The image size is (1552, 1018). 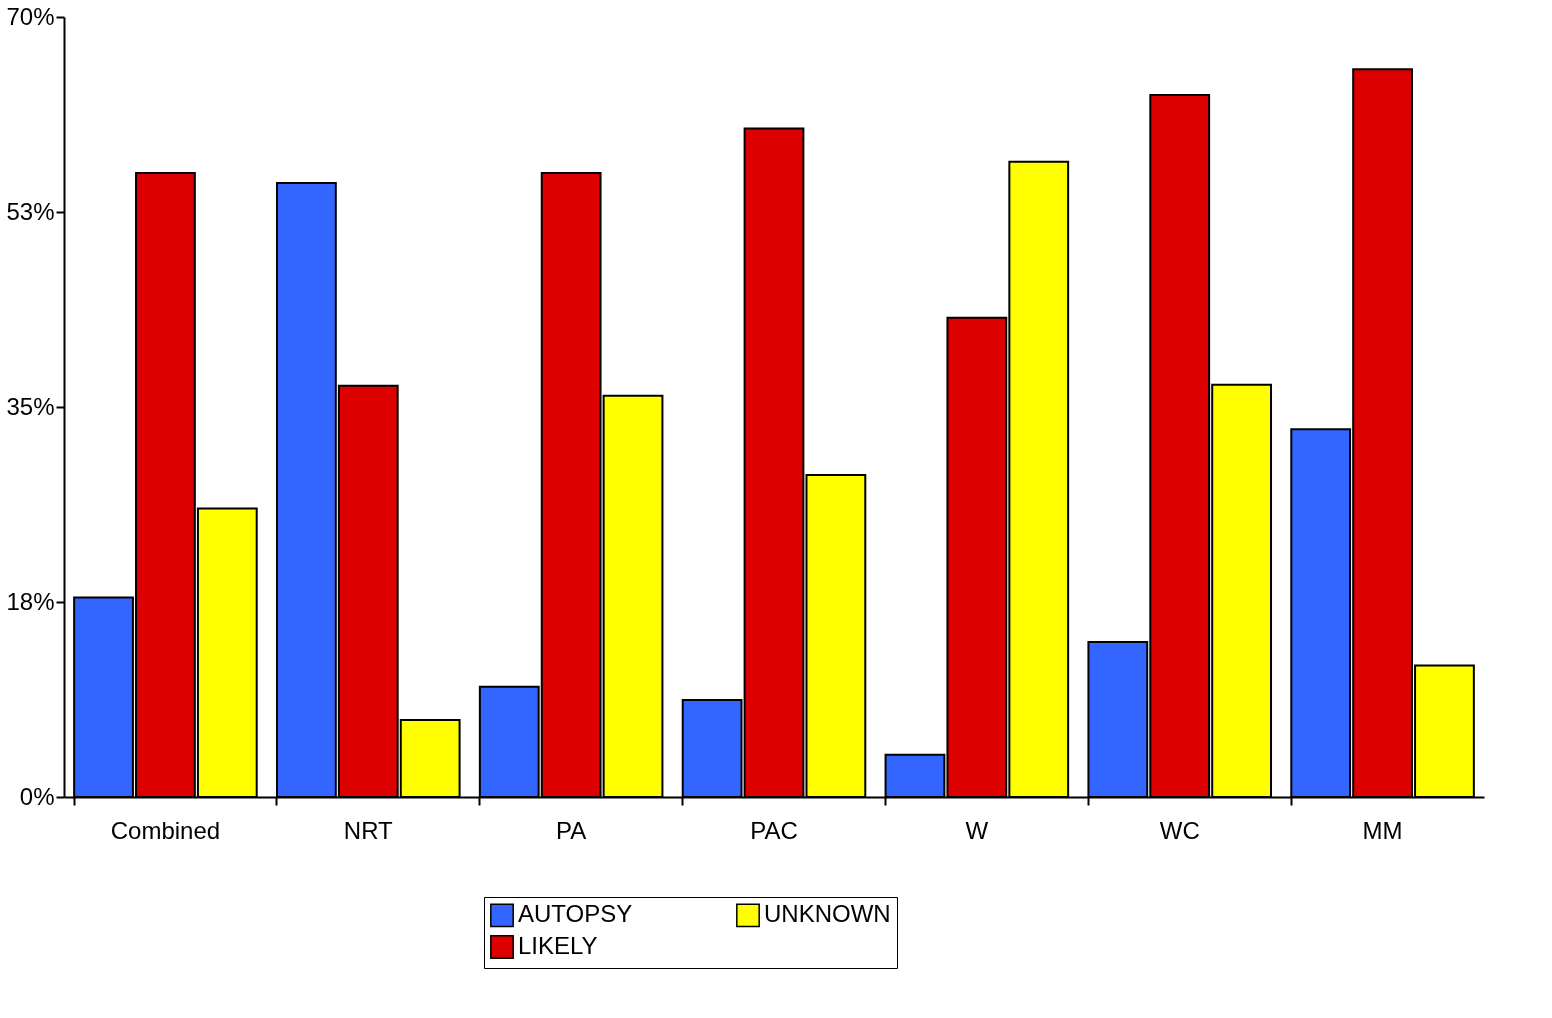 I want to click on y-tick-label: 18%, so click(x=30, y=601).